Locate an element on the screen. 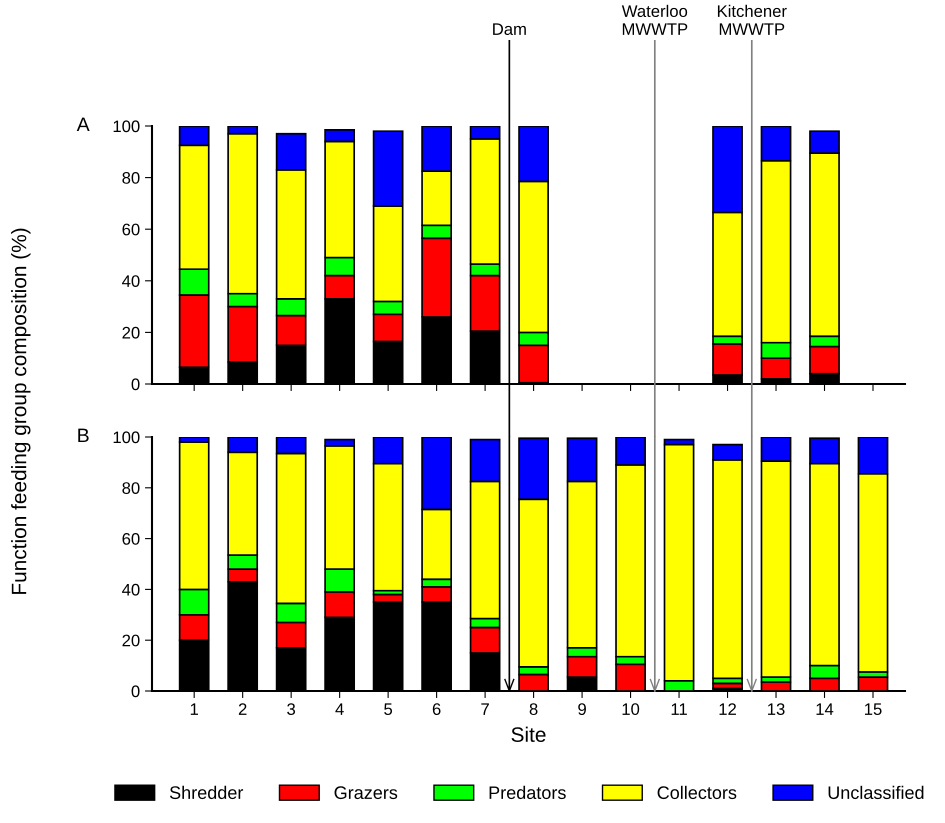  legend-label: Unclassified is located at coordinates (876, 793).